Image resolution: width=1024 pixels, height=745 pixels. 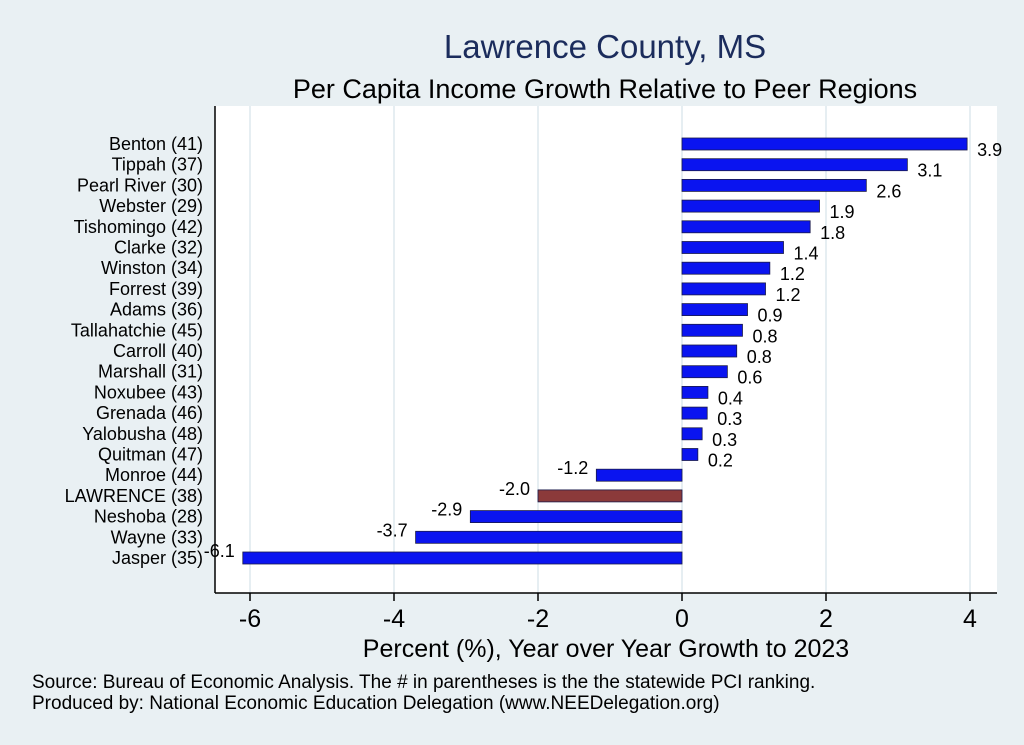 I want to click on category-label: Wayne (33), so click(x=157, y=537).